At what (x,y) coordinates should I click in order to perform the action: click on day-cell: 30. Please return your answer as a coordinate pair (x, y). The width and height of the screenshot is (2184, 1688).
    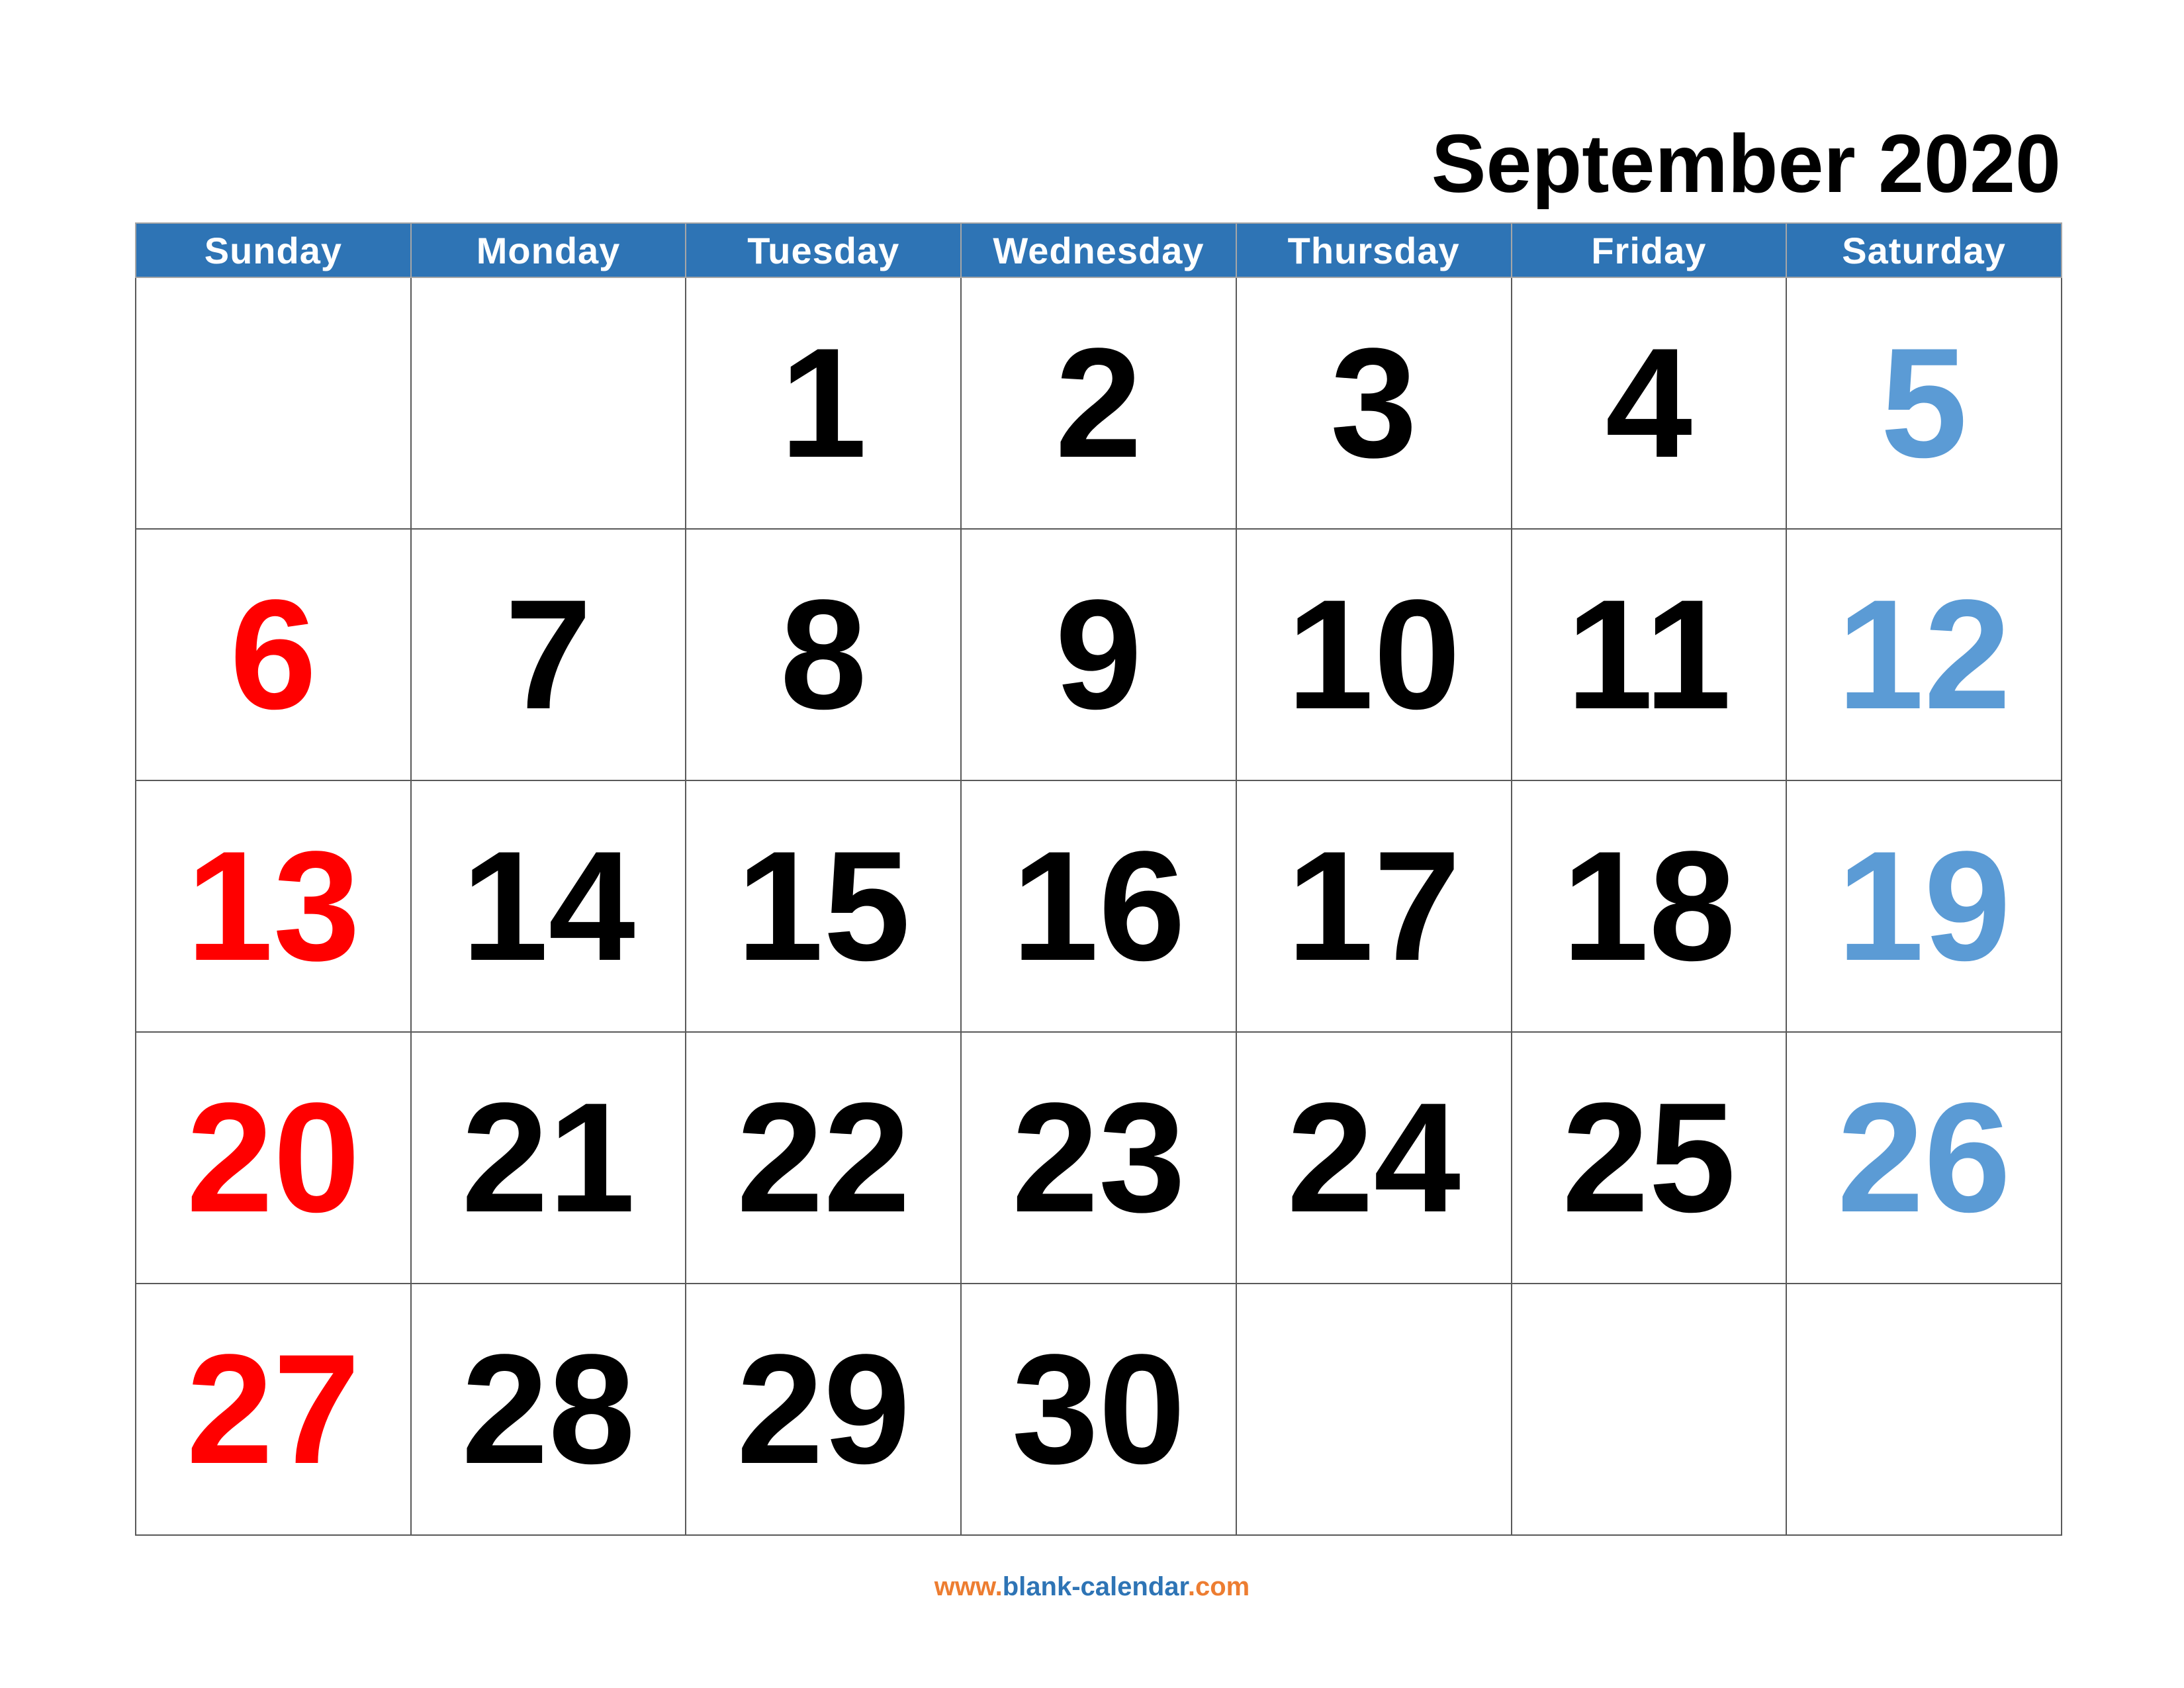
    Looking at the image, I should click on (1098, 1409).